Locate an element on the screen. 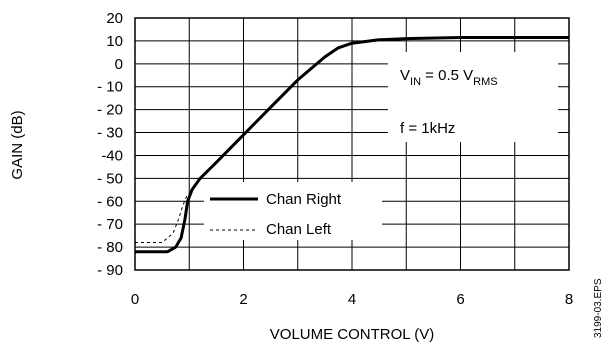 This screenshot has width=611, height=347. x-tick-labels: 0 2 4 6 8 is located at coordinates (352, 299).